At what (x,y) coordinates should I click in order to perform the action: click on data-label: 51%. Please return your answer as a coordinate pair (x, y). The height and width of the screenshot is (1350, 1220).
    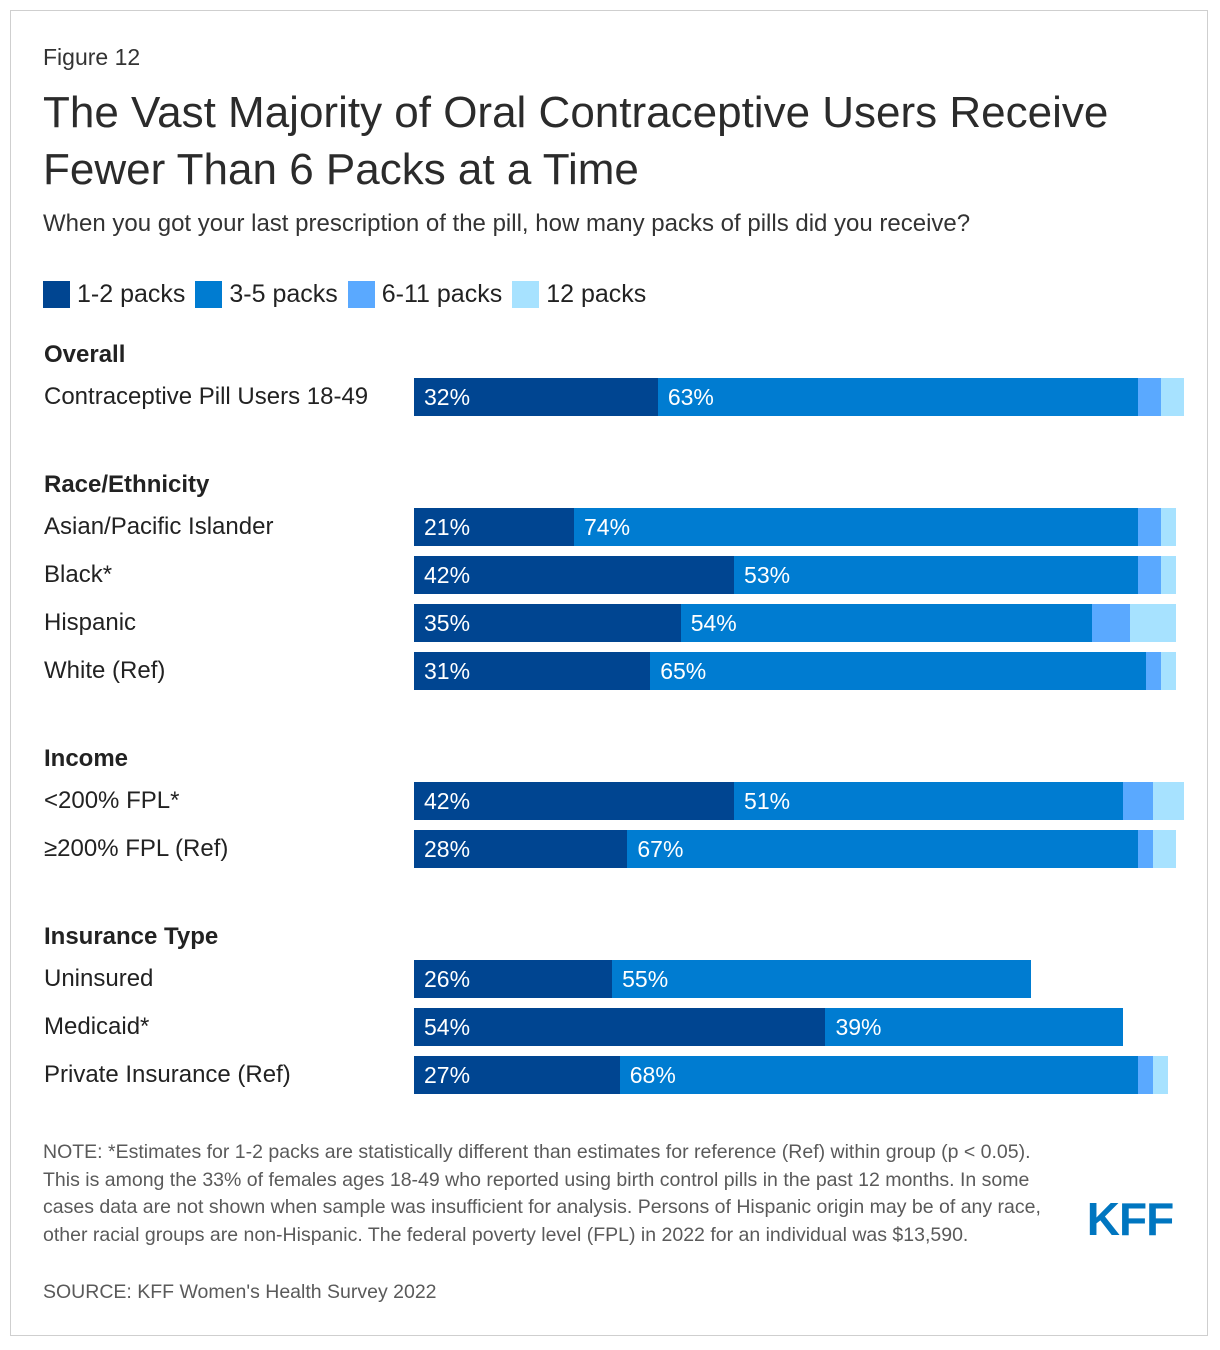
    Looking at the image, I should click on (767, 801).